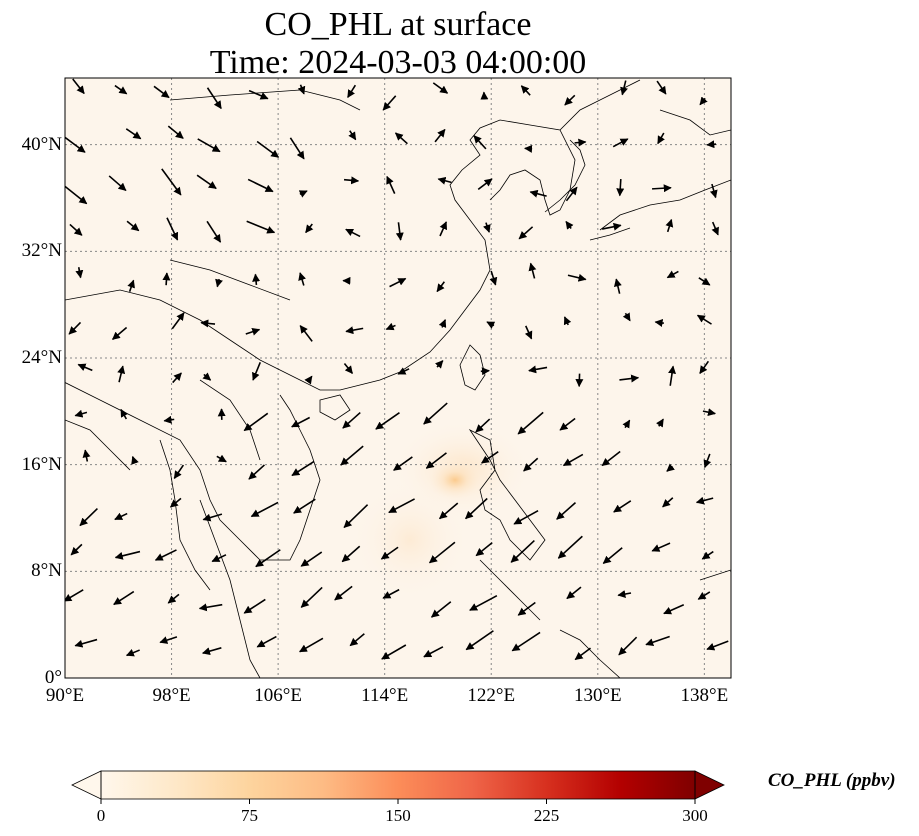 The width and height of the screenshot is (919, 836). What do you see at coordinates (709, 785) in the screenshot?
I see `colorbar-extend-high` at bounding box center [709, 785].